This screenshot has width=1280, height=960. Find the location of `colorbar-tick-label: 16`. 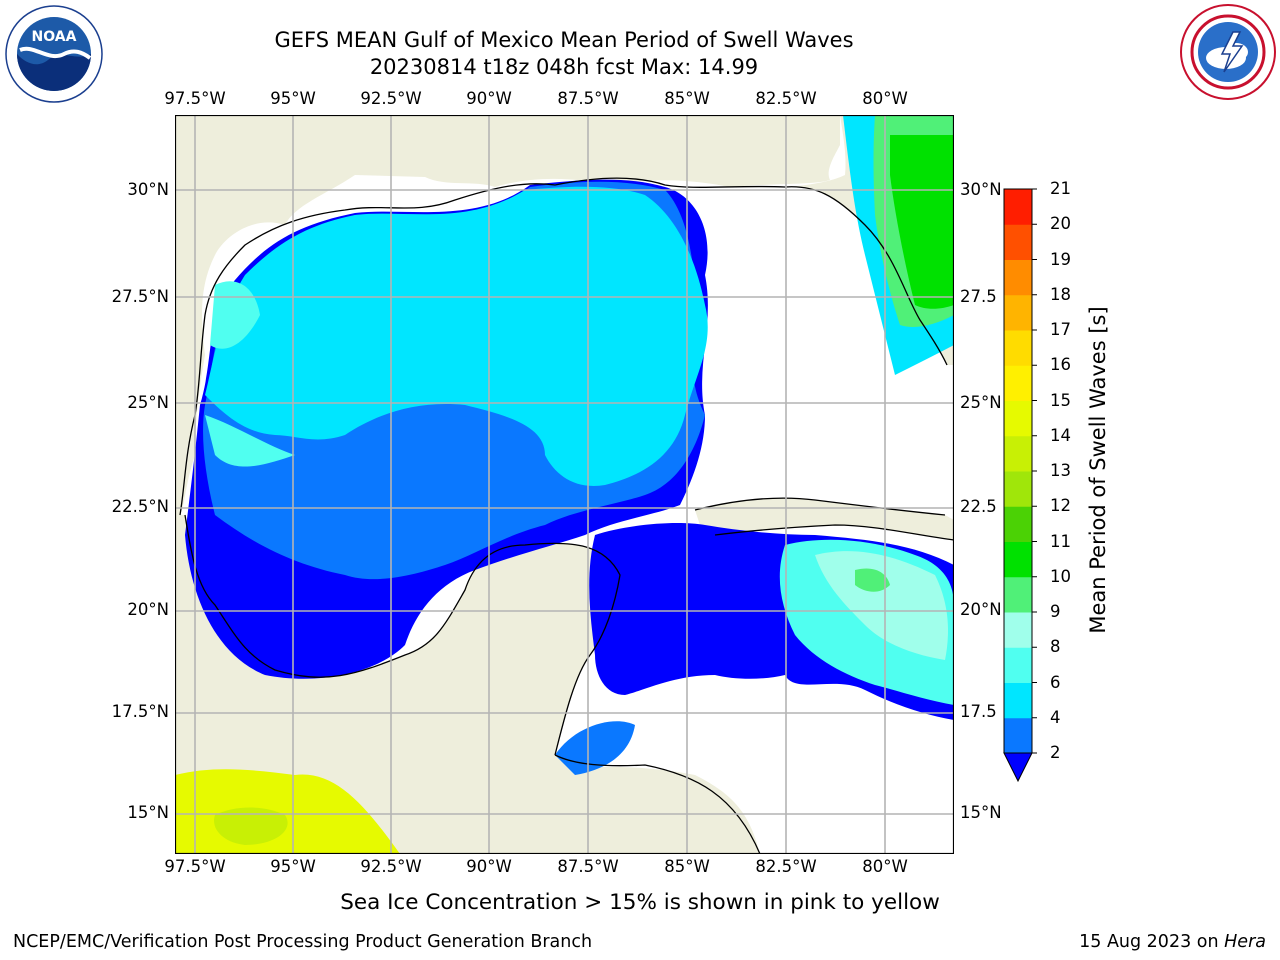

colorbar-tick-label: 16 is located at coordinates (1060, 365).